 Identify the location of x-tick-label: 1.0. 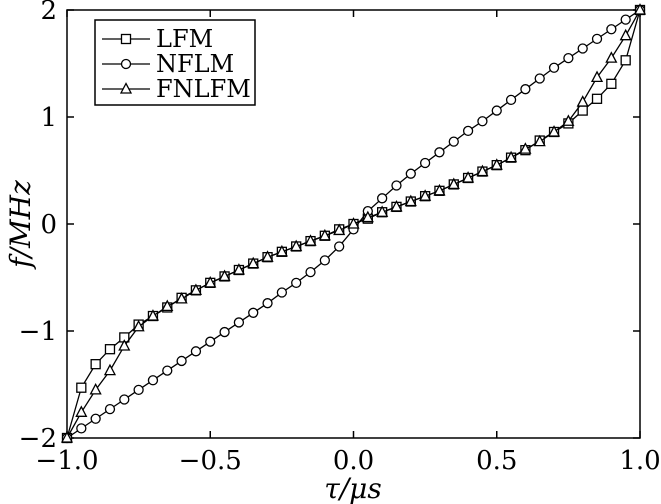
(639, 461).